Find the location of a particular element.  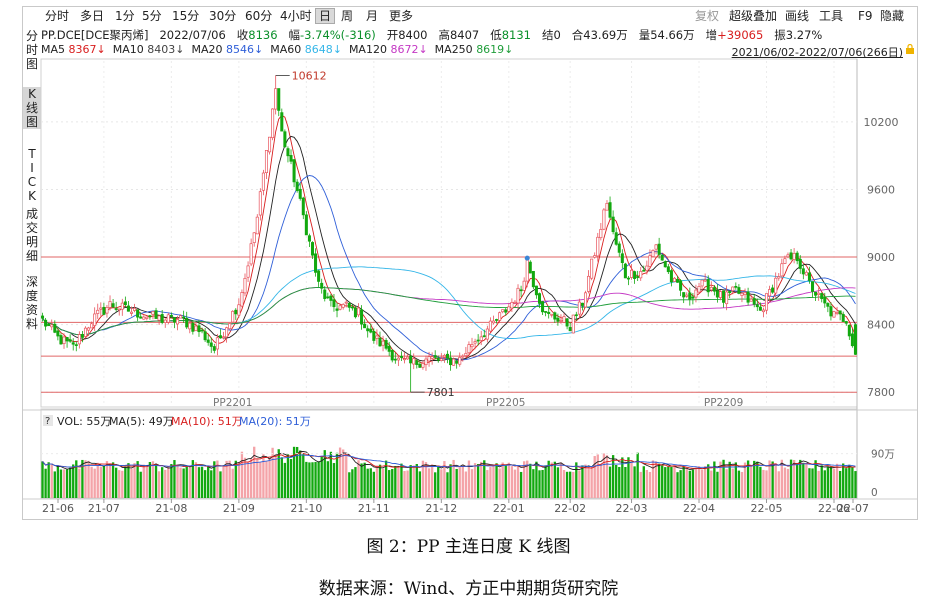

period-tab-60min: 60分 is located at coordinates (259, 16).